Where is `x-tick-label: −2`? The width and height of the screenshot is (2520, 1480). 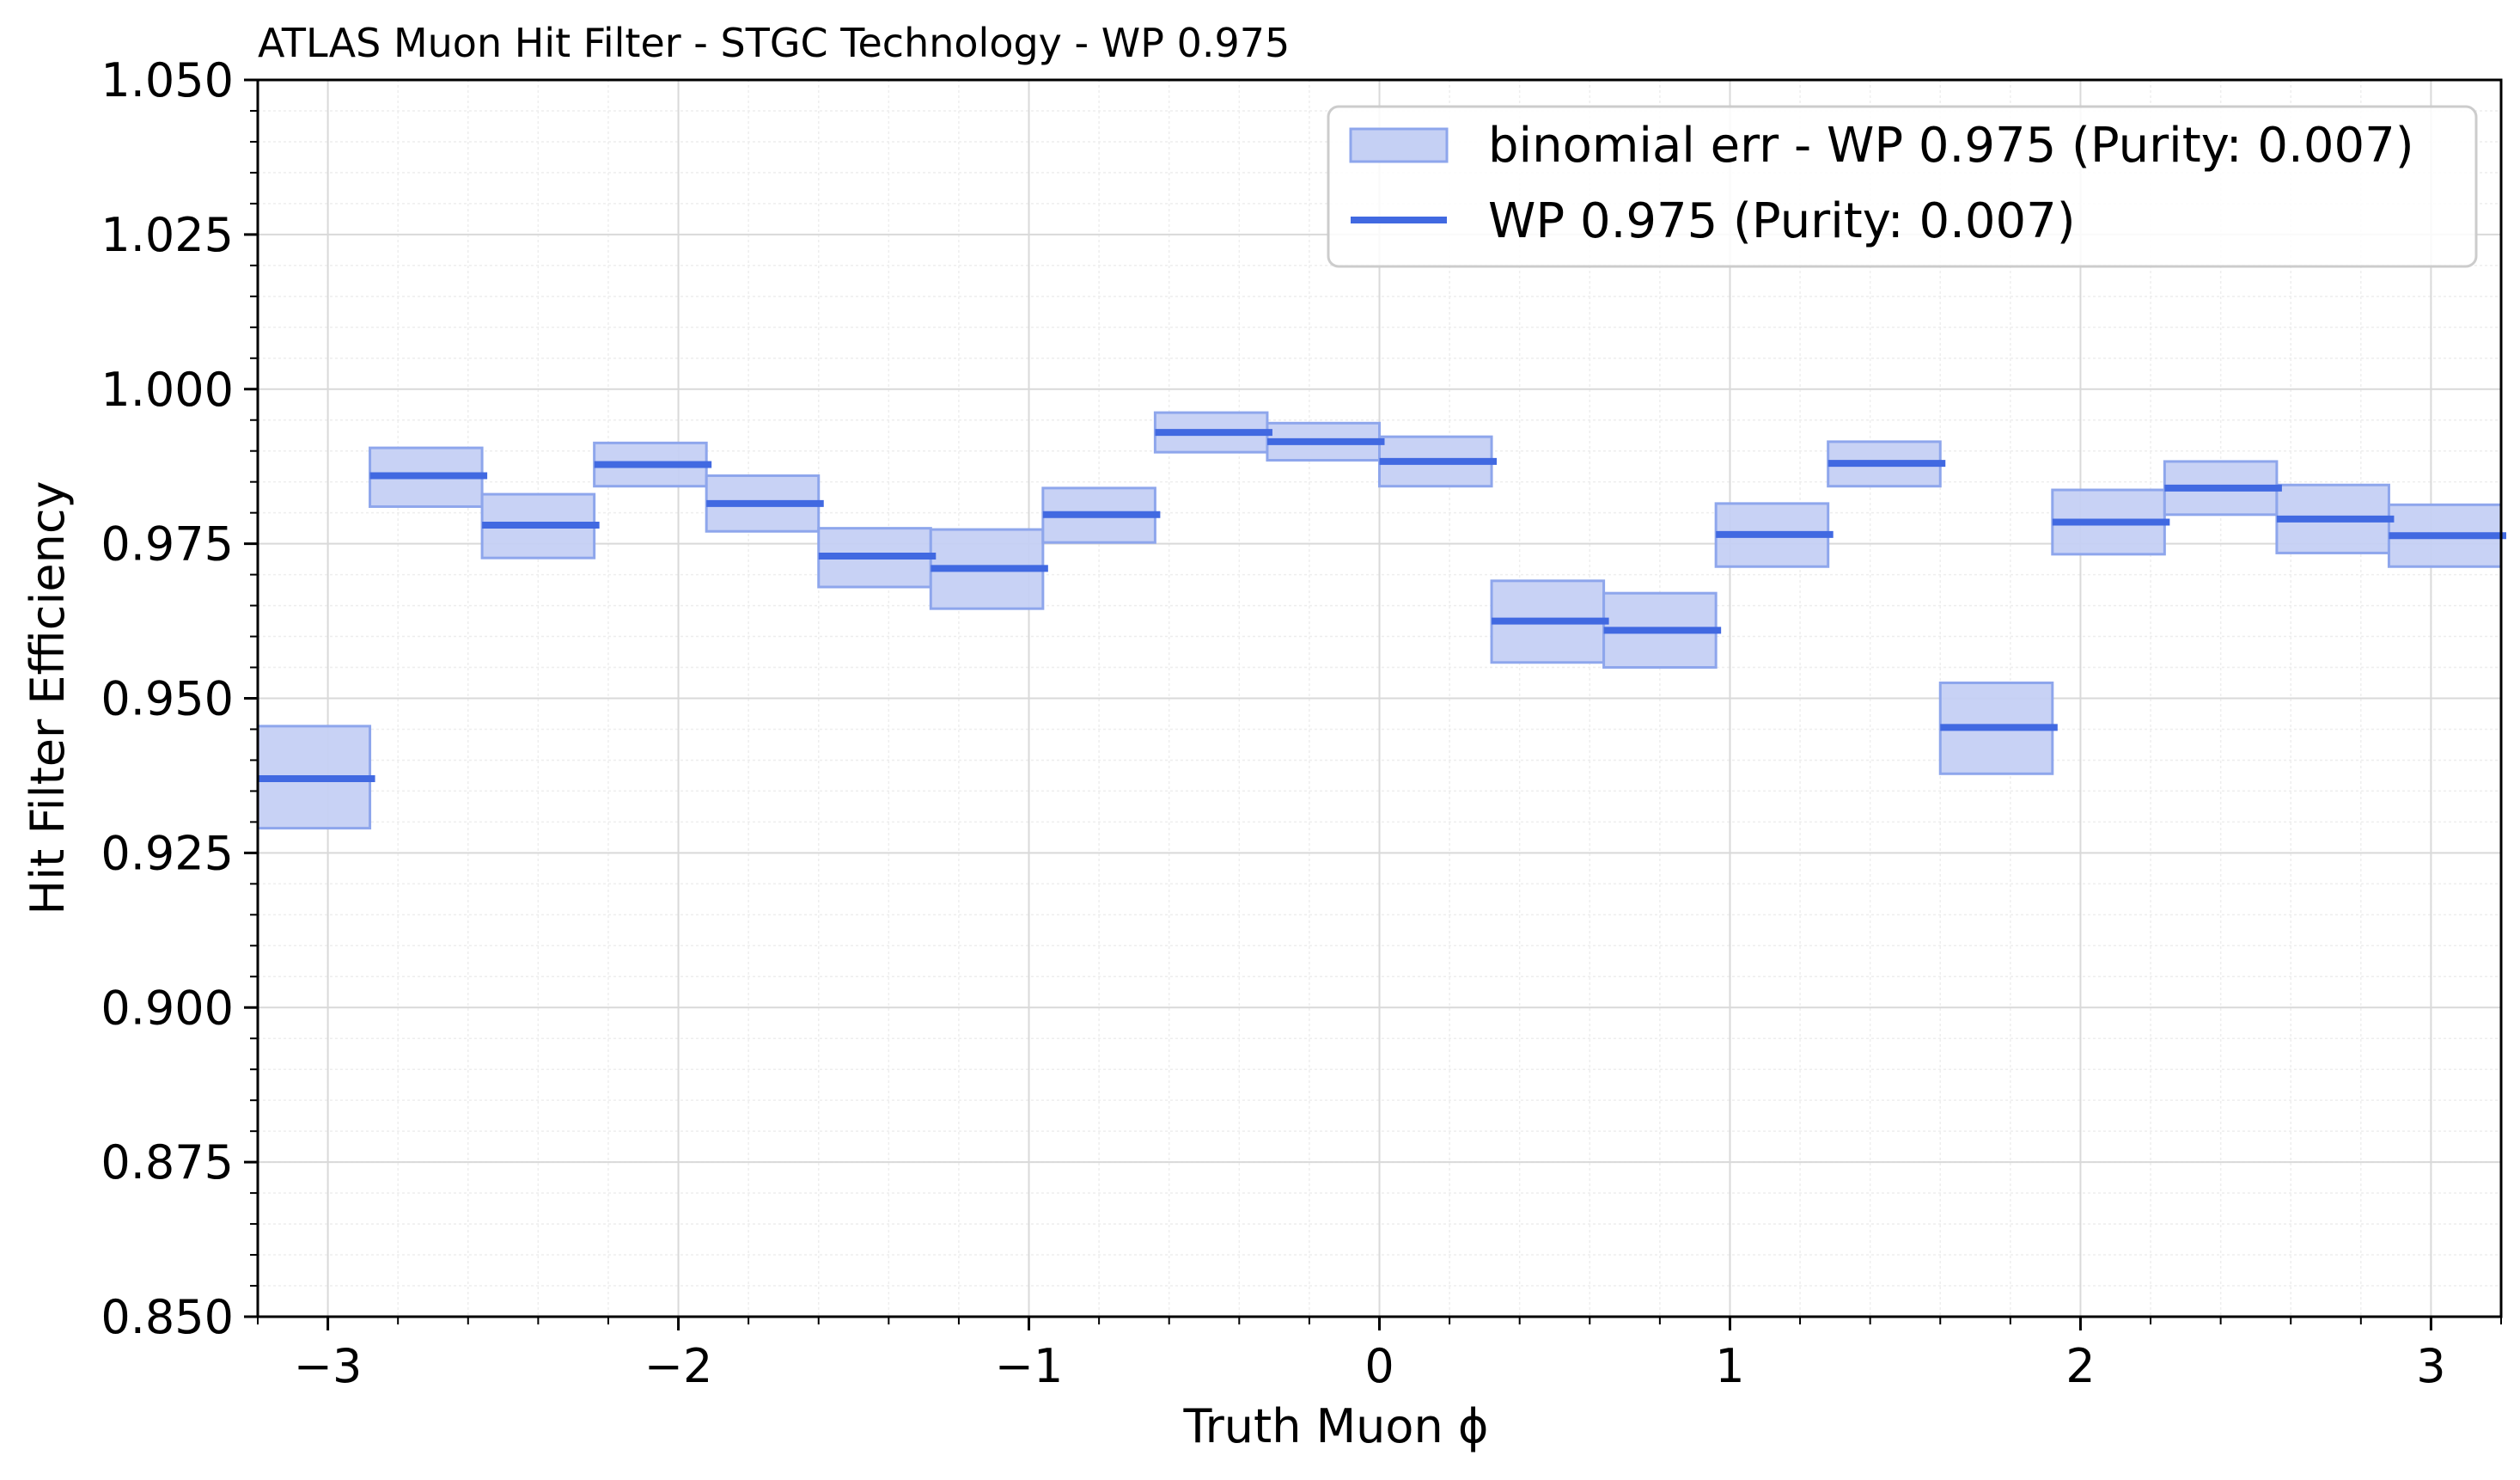
x-tick-label: −2 is located at coordinates (678, 1366).